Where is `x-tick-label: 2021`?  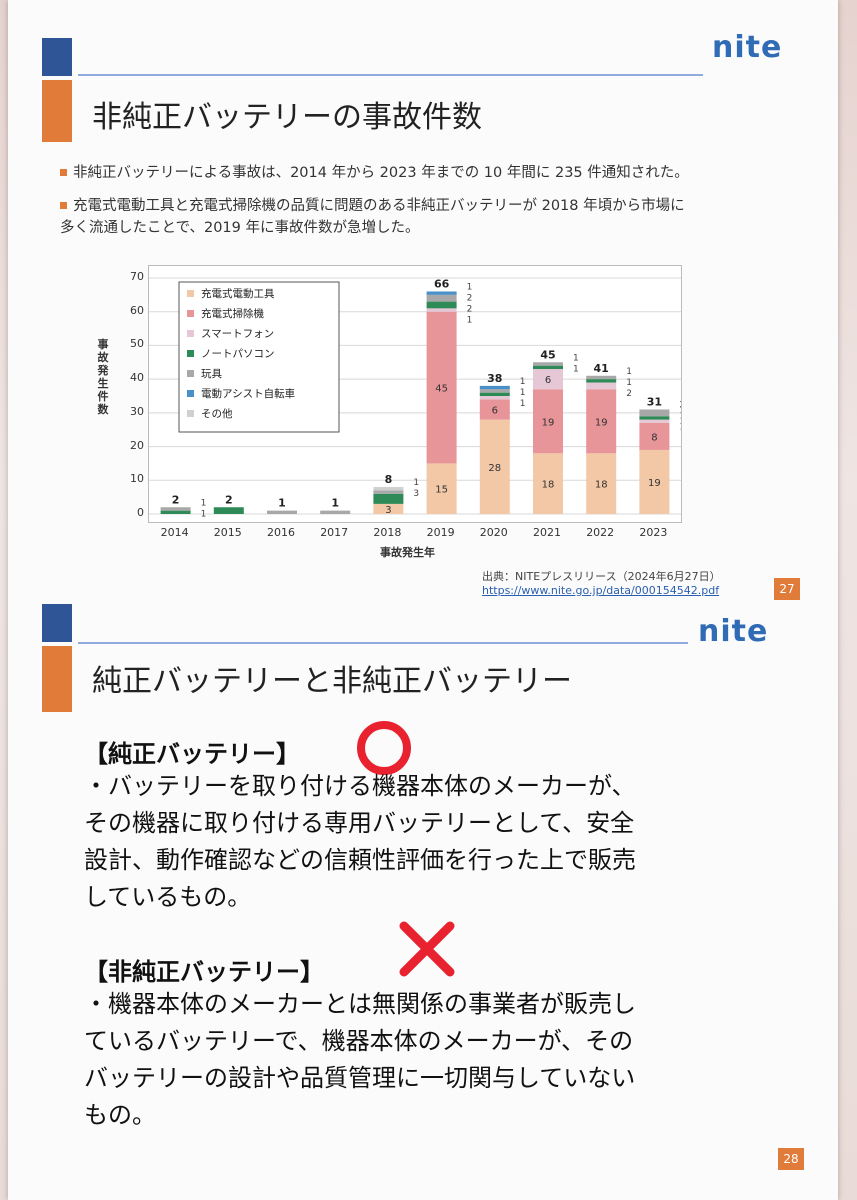 x-tick-label: 2021 is located at coordinates (547, 532).